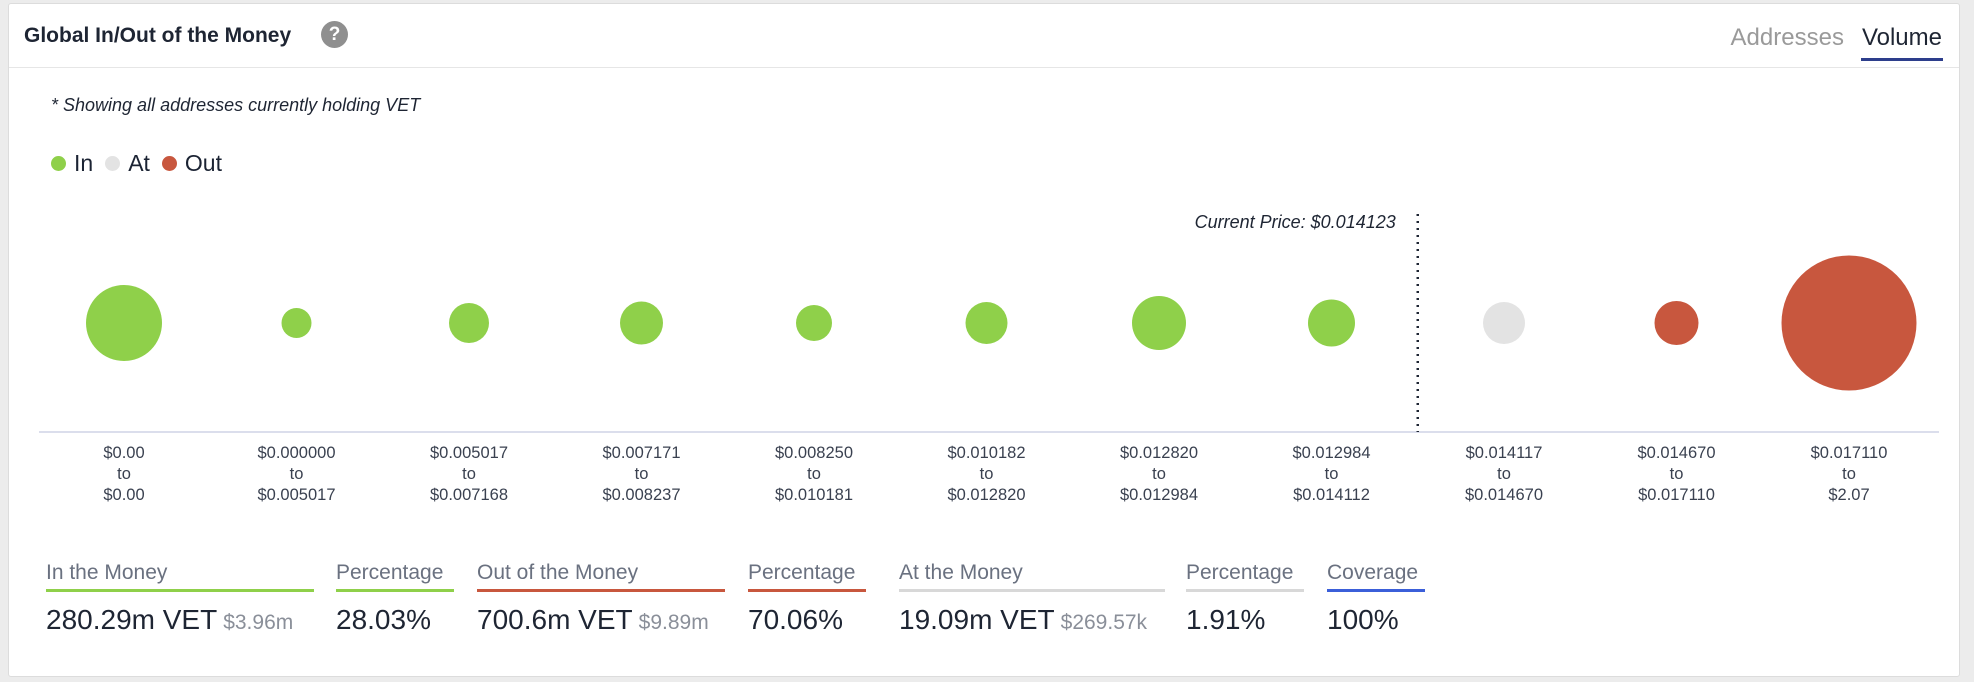  I want to click on legend-item-out: Out, so click(191, 163).